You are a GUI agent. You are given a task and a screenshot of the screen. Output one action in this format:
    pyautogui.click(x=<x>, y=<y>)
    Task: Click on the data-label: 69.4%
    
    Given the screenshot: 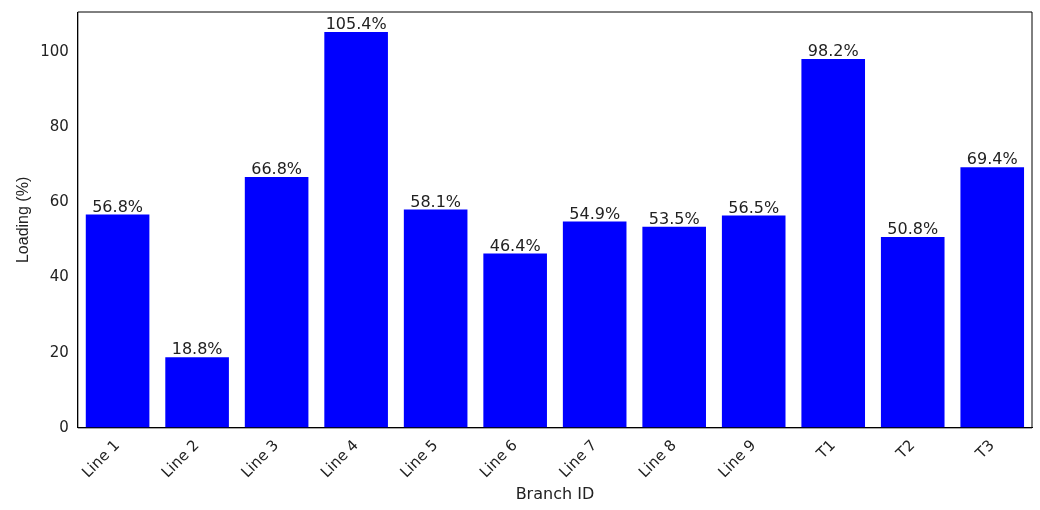 What is the action you would take?
    pyautogui.click(x=992, y=159)
    